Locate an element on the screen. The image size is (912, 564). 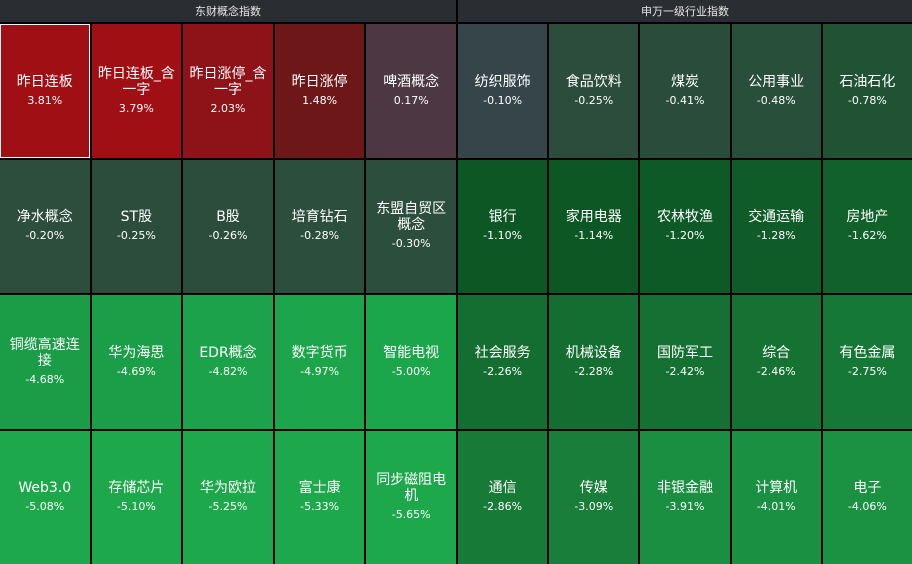
heatmap-tile: 综合 -2.46% is located at coordinates (776, 362).